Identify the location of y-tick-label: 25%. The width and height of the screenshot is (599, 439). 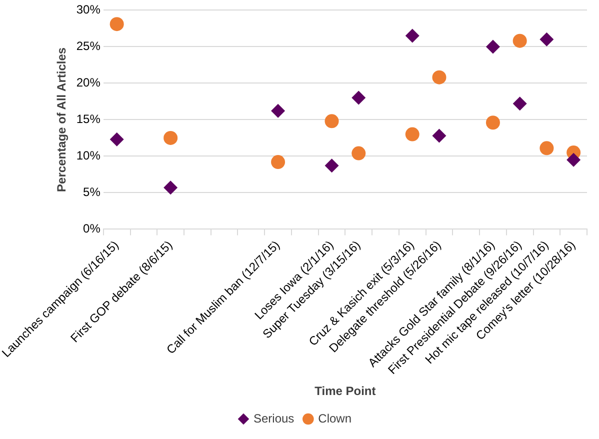
(88, 46).